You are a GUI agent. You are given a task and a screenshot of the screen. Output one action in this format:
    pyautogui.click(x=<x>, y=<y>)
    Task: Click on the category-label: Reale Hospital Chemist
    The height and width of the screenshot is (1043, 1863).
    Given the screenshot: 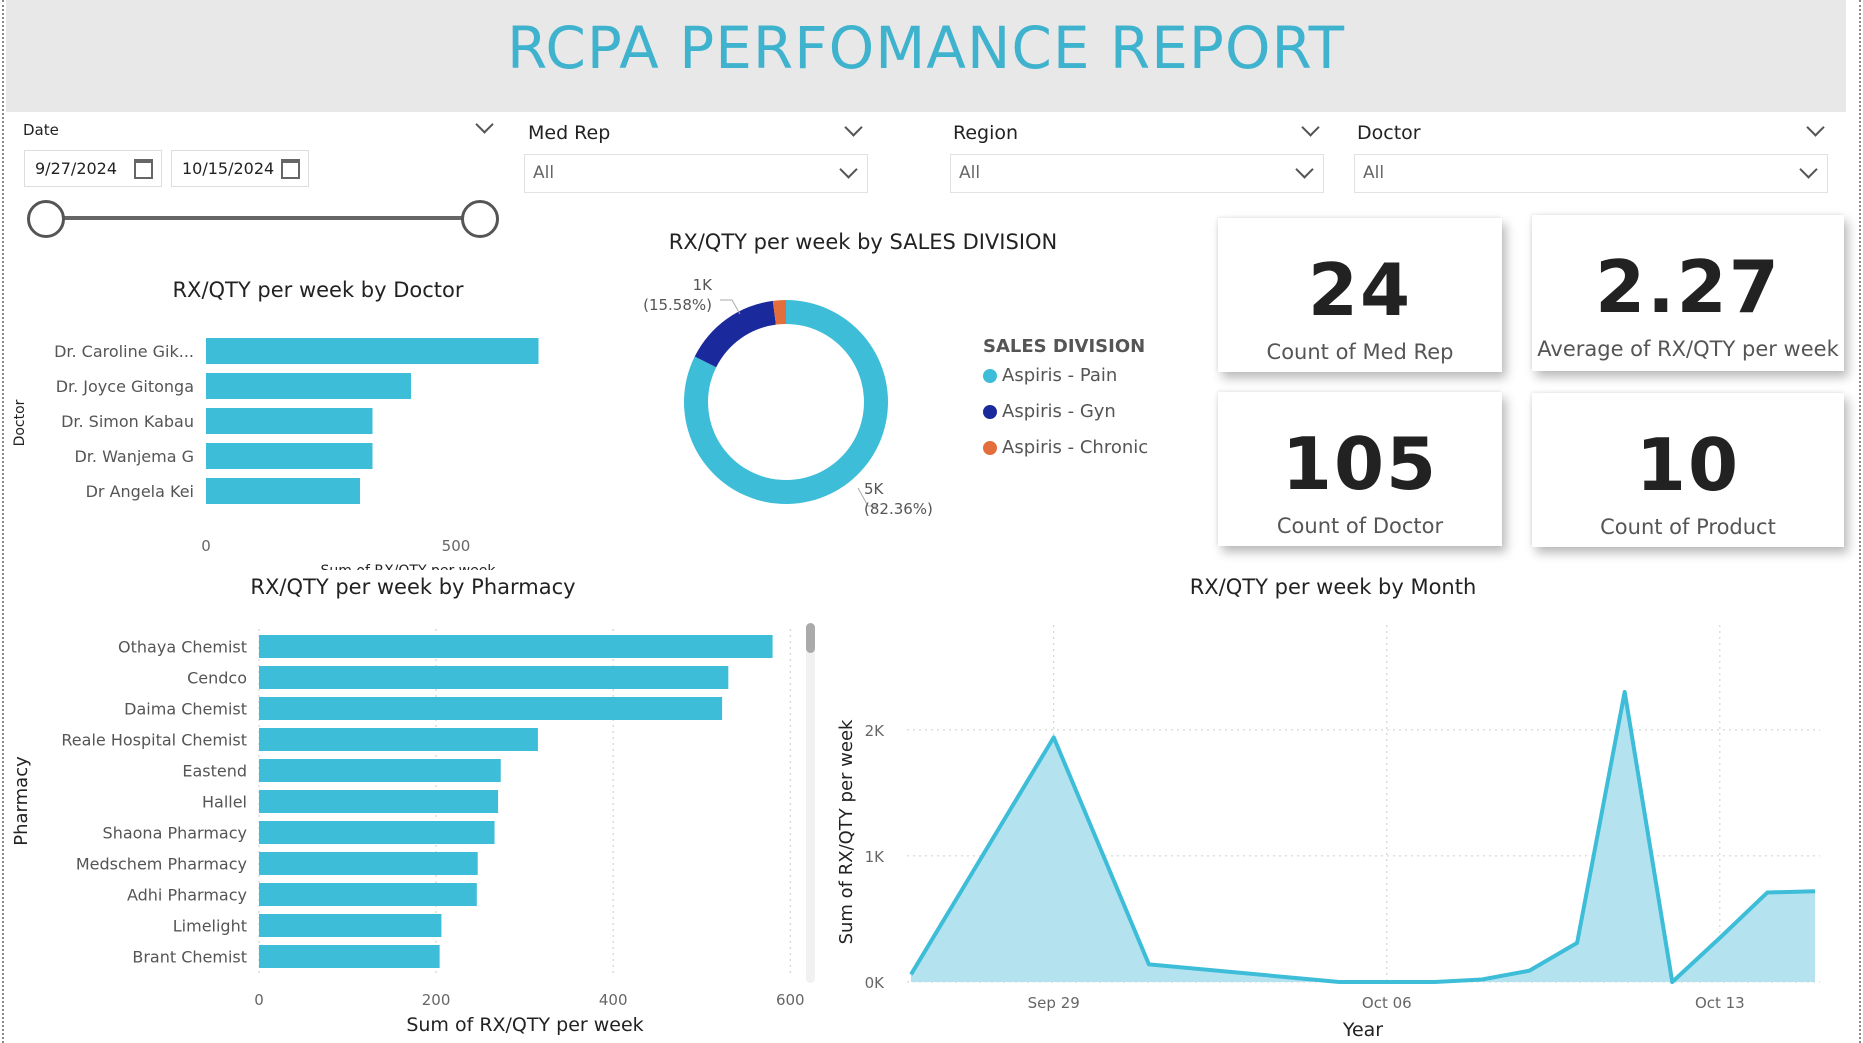 What is the action you would take?
    pyautogui.click(x=154, y=740)
    